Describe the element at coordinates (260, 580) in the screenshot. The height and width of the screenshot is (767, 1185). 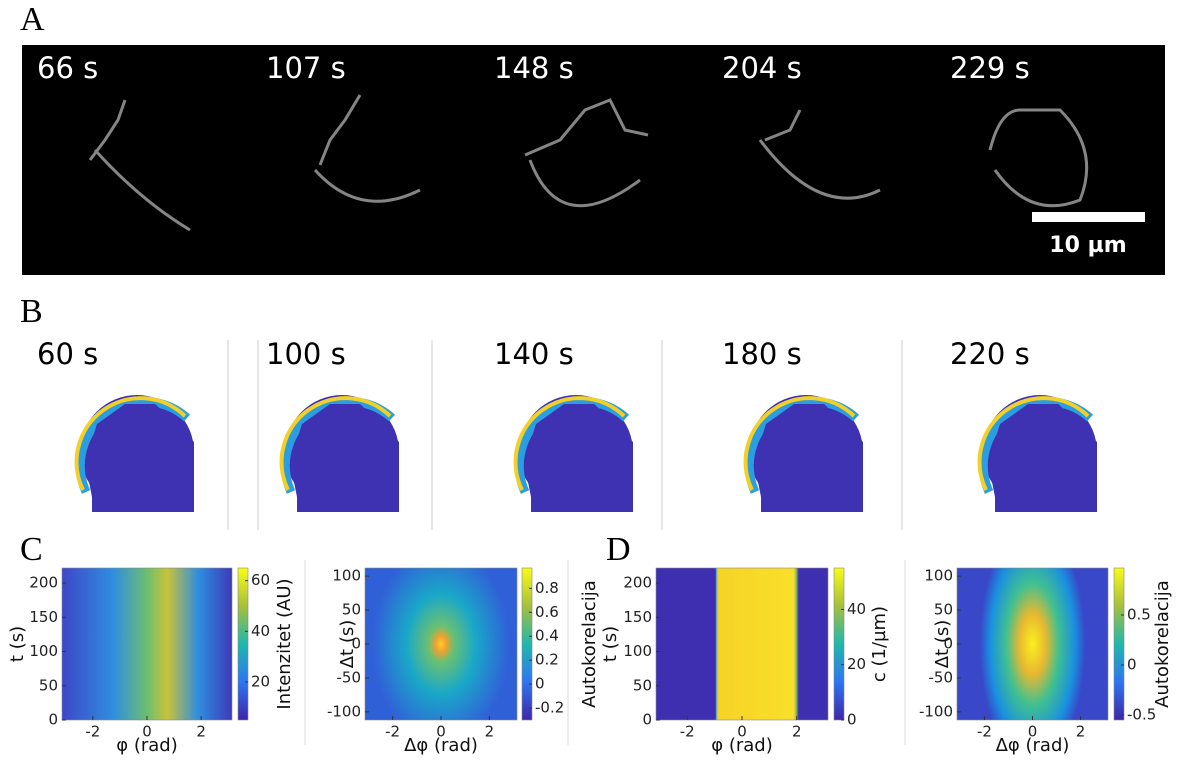
I see `colorbar-tick-label: 60` at that location.